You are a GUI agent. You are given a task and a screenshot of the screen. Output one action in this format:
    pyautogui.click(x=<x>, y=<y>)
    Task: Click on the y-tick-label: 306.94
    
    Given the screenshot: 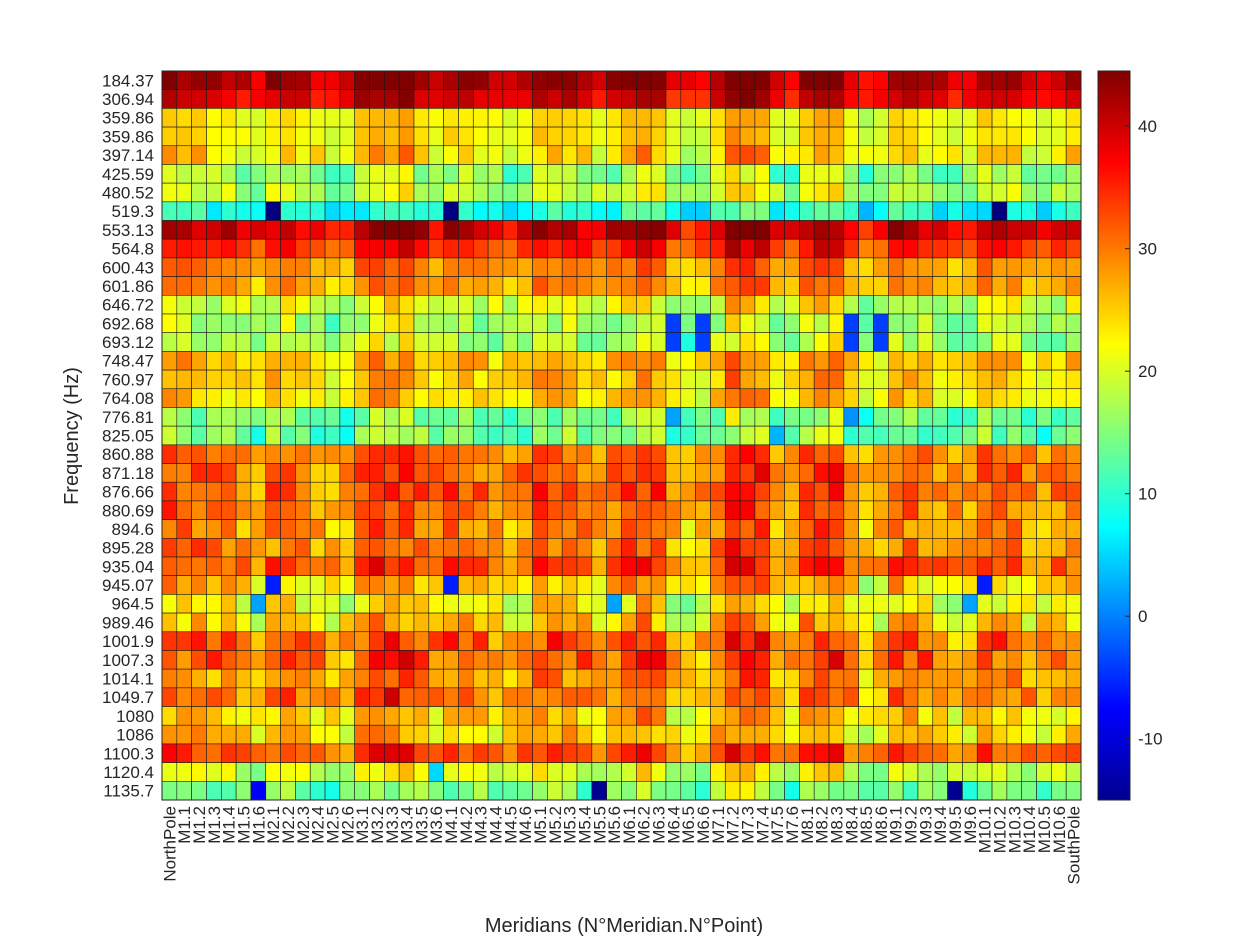 What is the action you would take?
    pyautogui.click(x=128, y=99)
    